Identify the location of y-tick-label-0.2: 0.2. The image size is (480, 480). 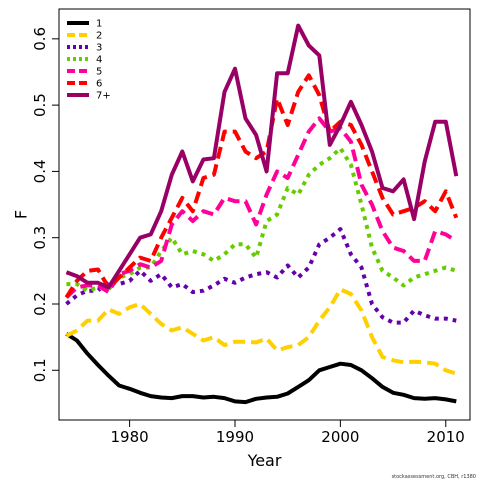
(40, 304).